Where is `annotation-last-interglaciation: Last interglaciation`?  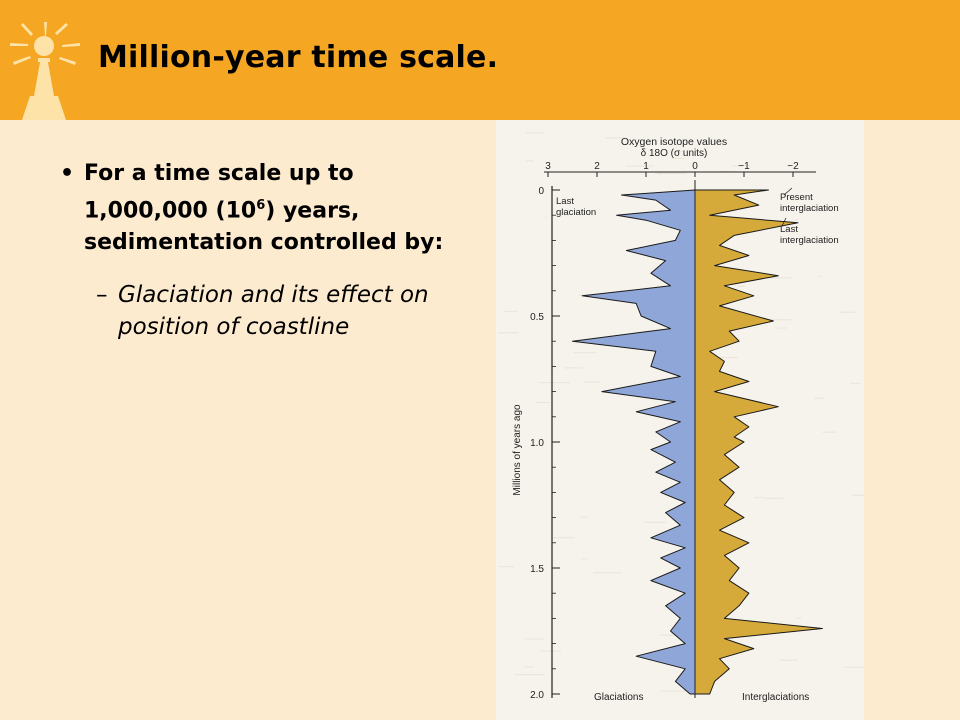 annotation-last-interglaciation: Last interglaciation is located at coordinates (809, 235).